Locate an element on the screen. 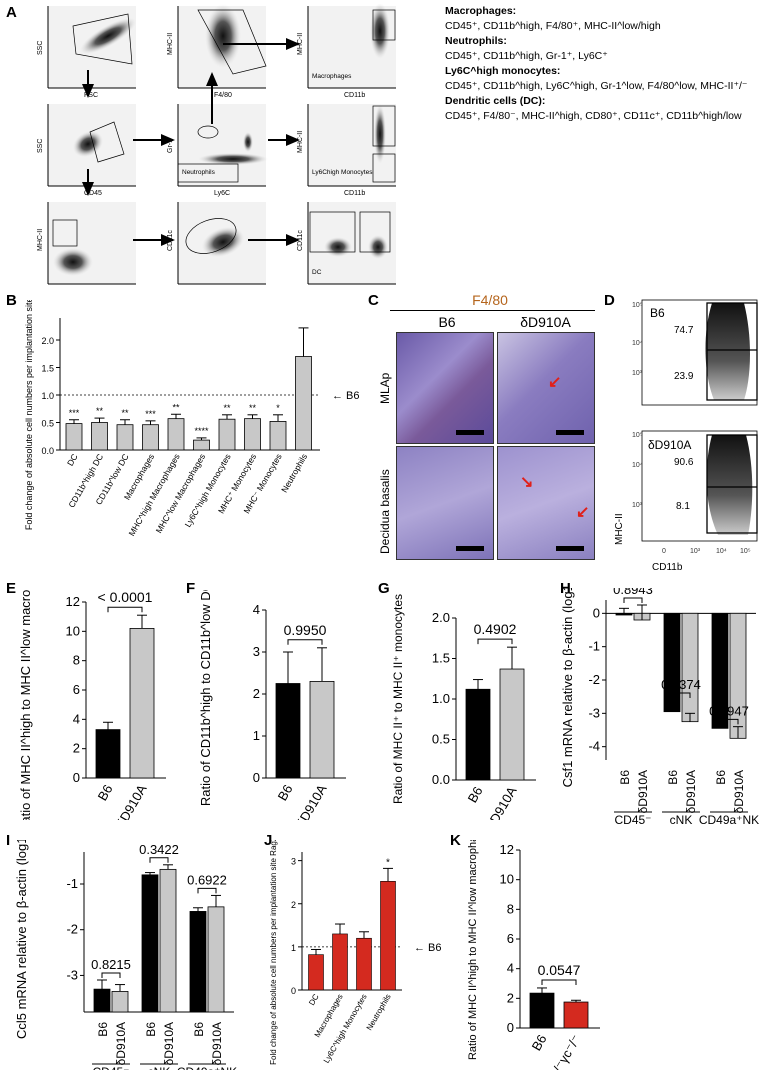 The image size is (770, 1075). significance-stars: * is located at coordinates (278, 408).